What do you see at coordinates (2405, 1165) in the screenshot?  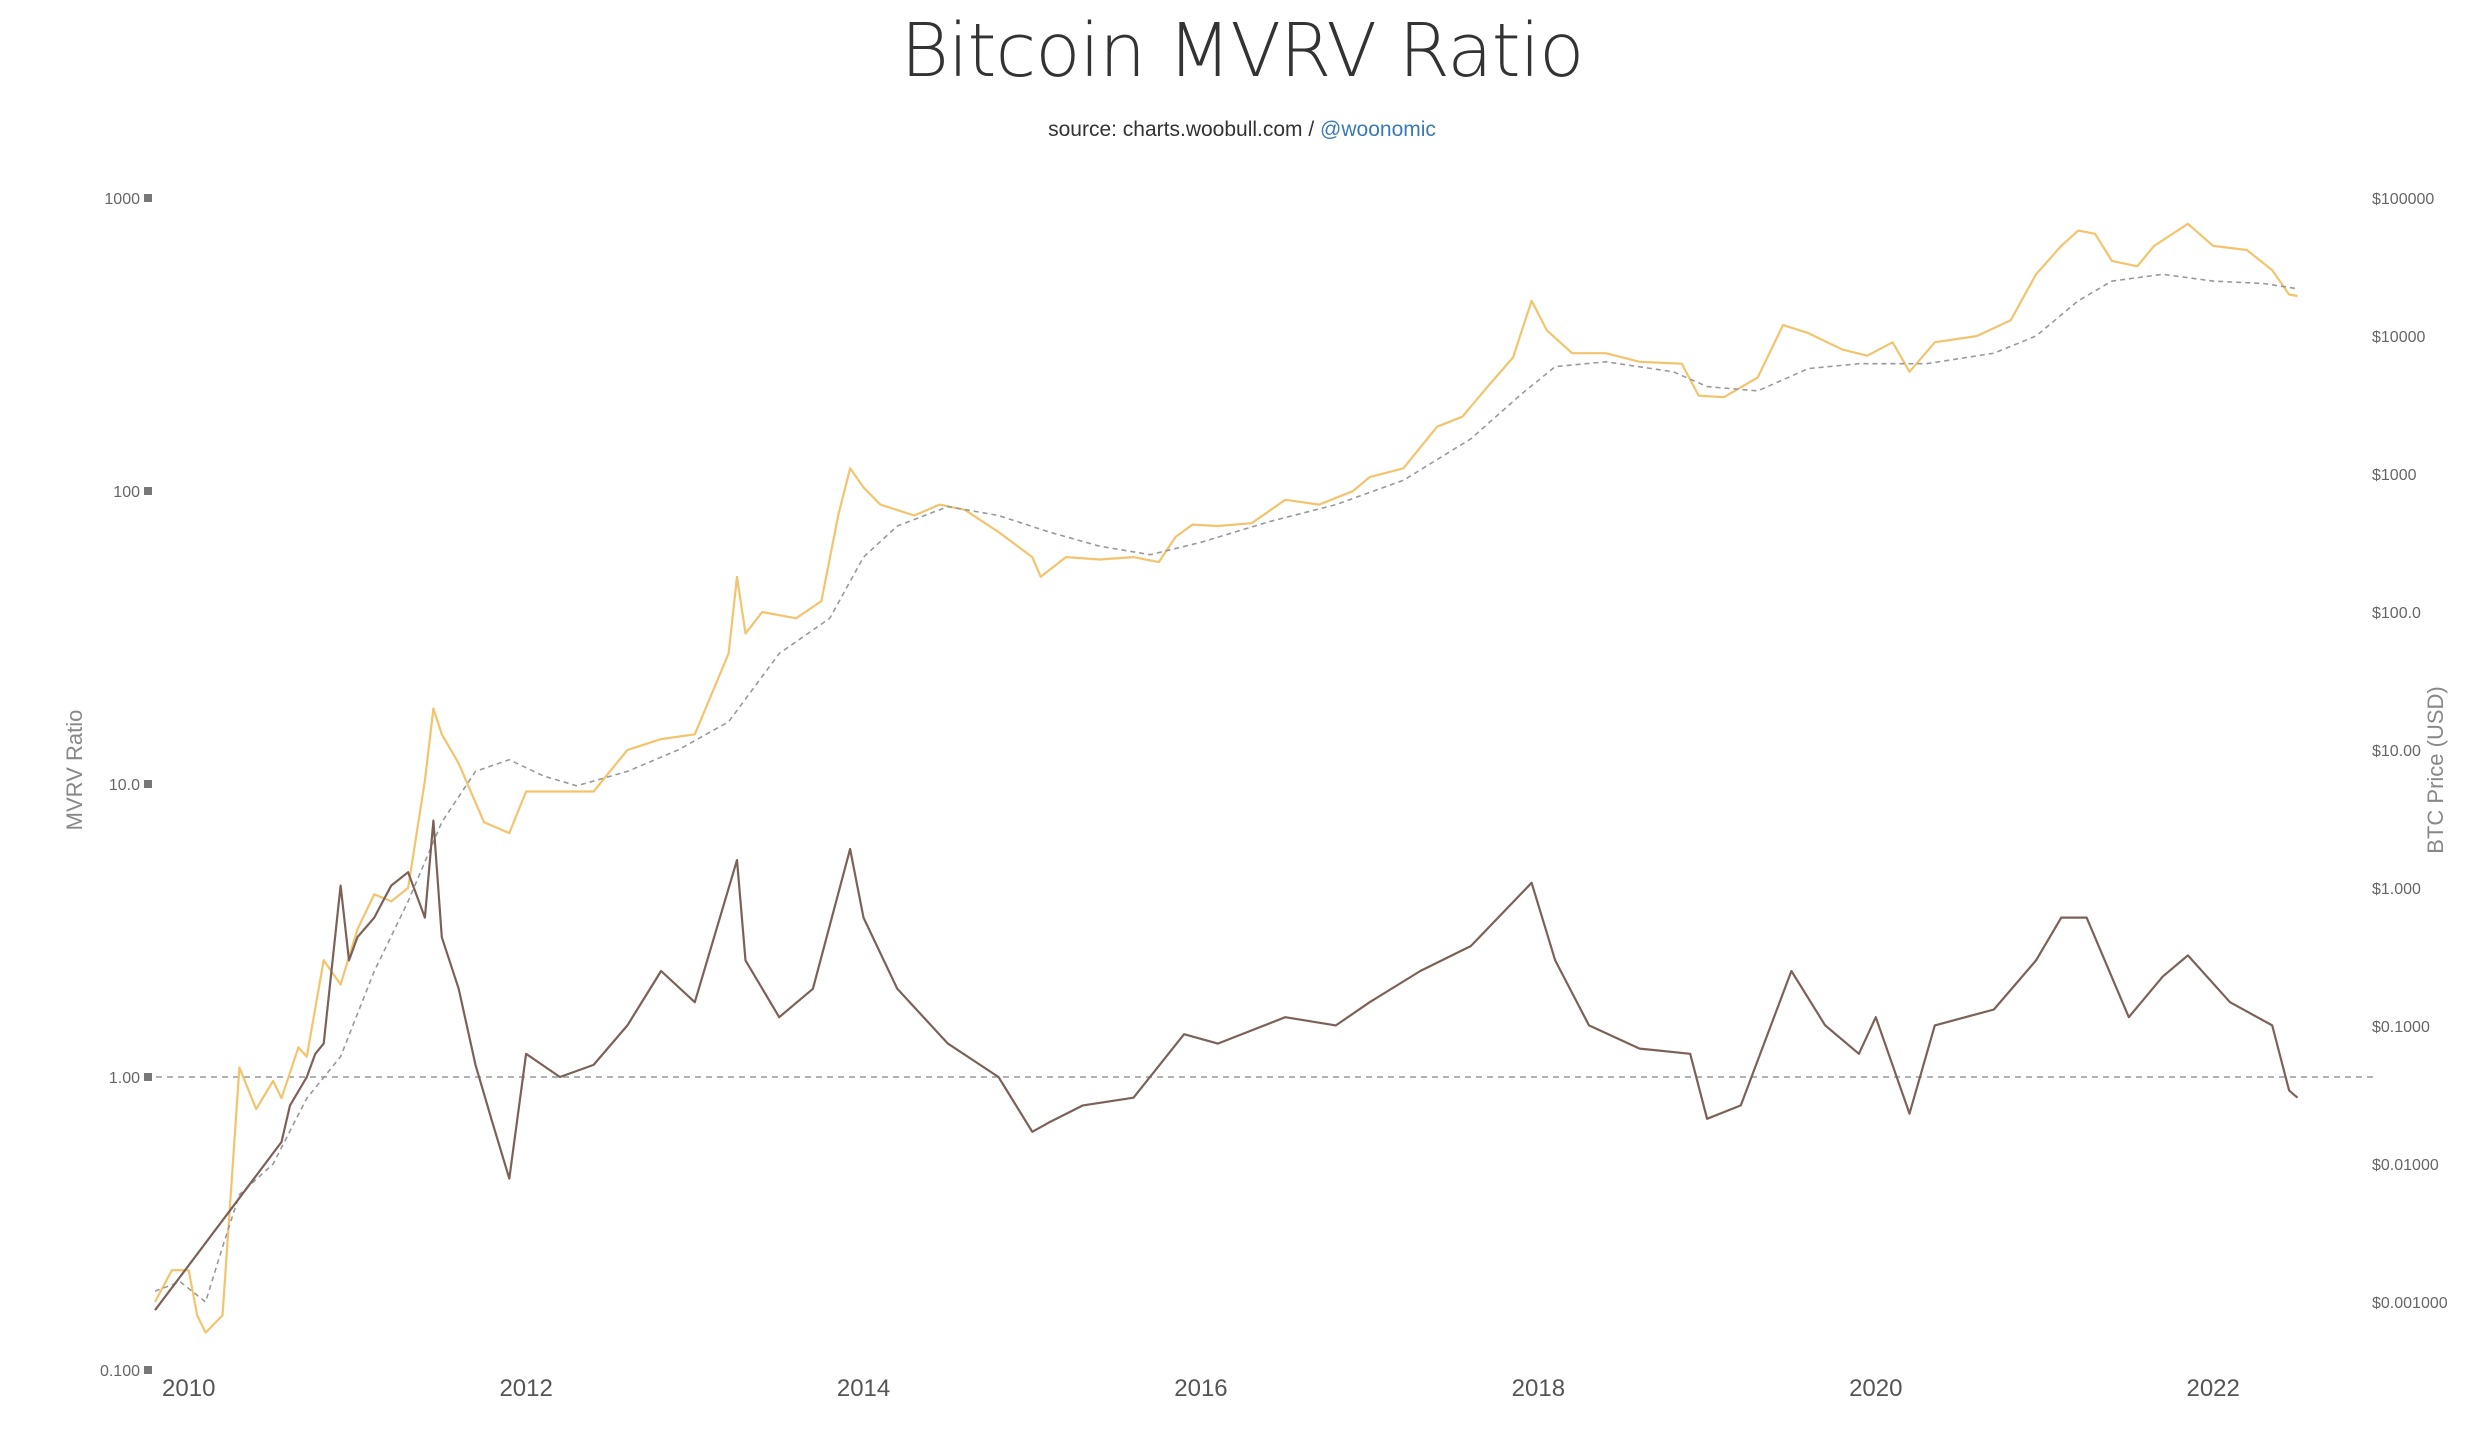 I see `y-right-tick-label: $0.01000` at bounding box center [2405, 1165].